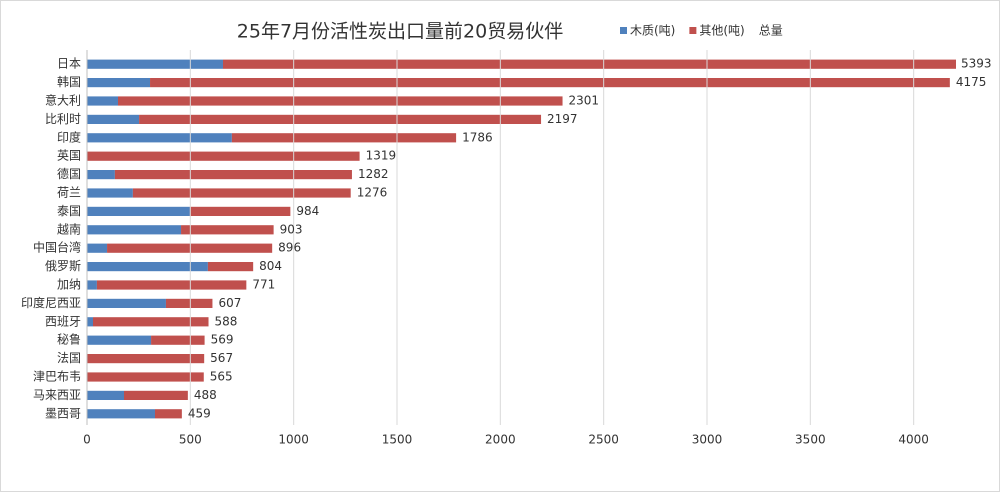 The image size is (1000, 496). What do you see at coordinates (372, 193) in the screenshot?
I see `data-label: 1276` at bounding box center [372, 193].